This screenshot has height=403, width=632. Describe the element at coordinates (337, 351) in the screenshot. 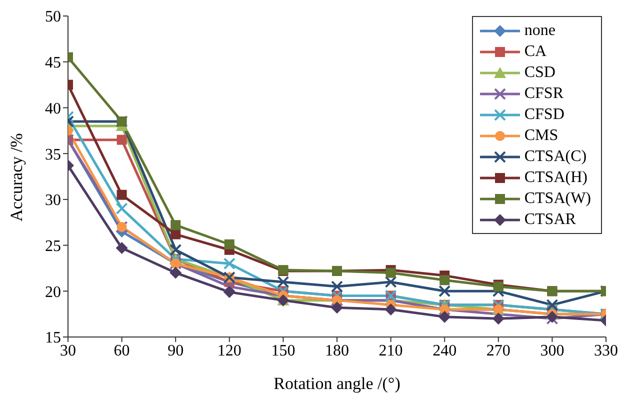

I see `x-tick-label: 180` at that location.